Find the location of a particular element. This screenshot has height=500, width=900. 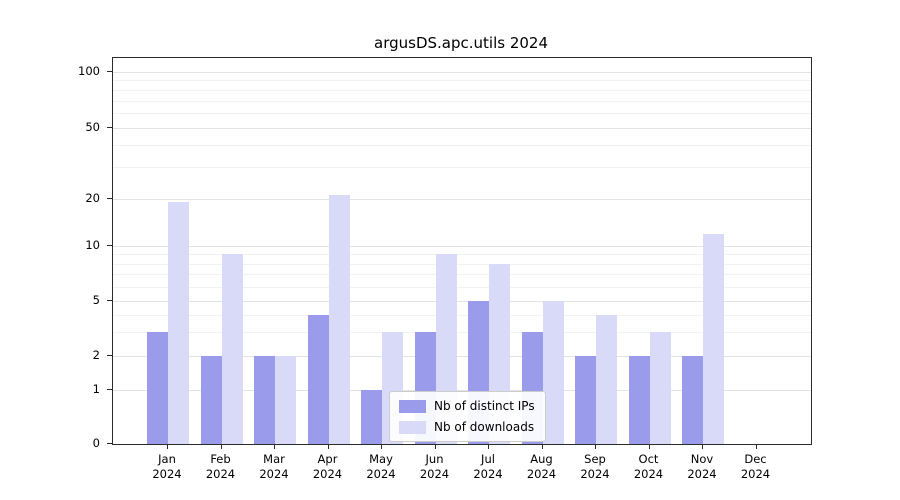

legend-label-distinct-ips: Nb of distinct IPs is located at coordinates (484, 406).